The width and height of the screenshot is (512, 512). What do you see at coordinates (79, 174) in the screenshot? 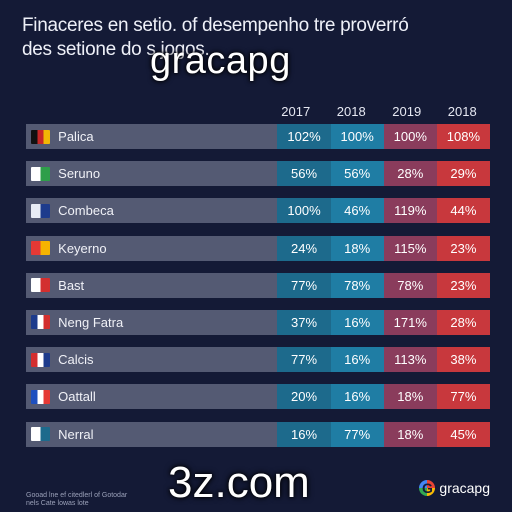
I see `row-label: Seruno` at bounding box center [79, 174].